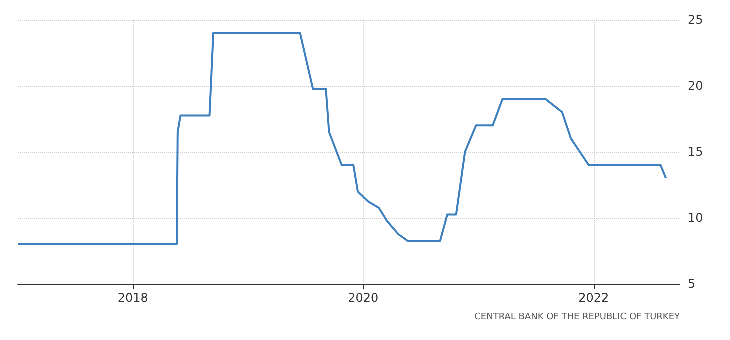 This screenshot has width=730, height=340. Describe the element at coordinates (363, 298) in the screenshot. I see `x-tick-label: 2020` at that location.